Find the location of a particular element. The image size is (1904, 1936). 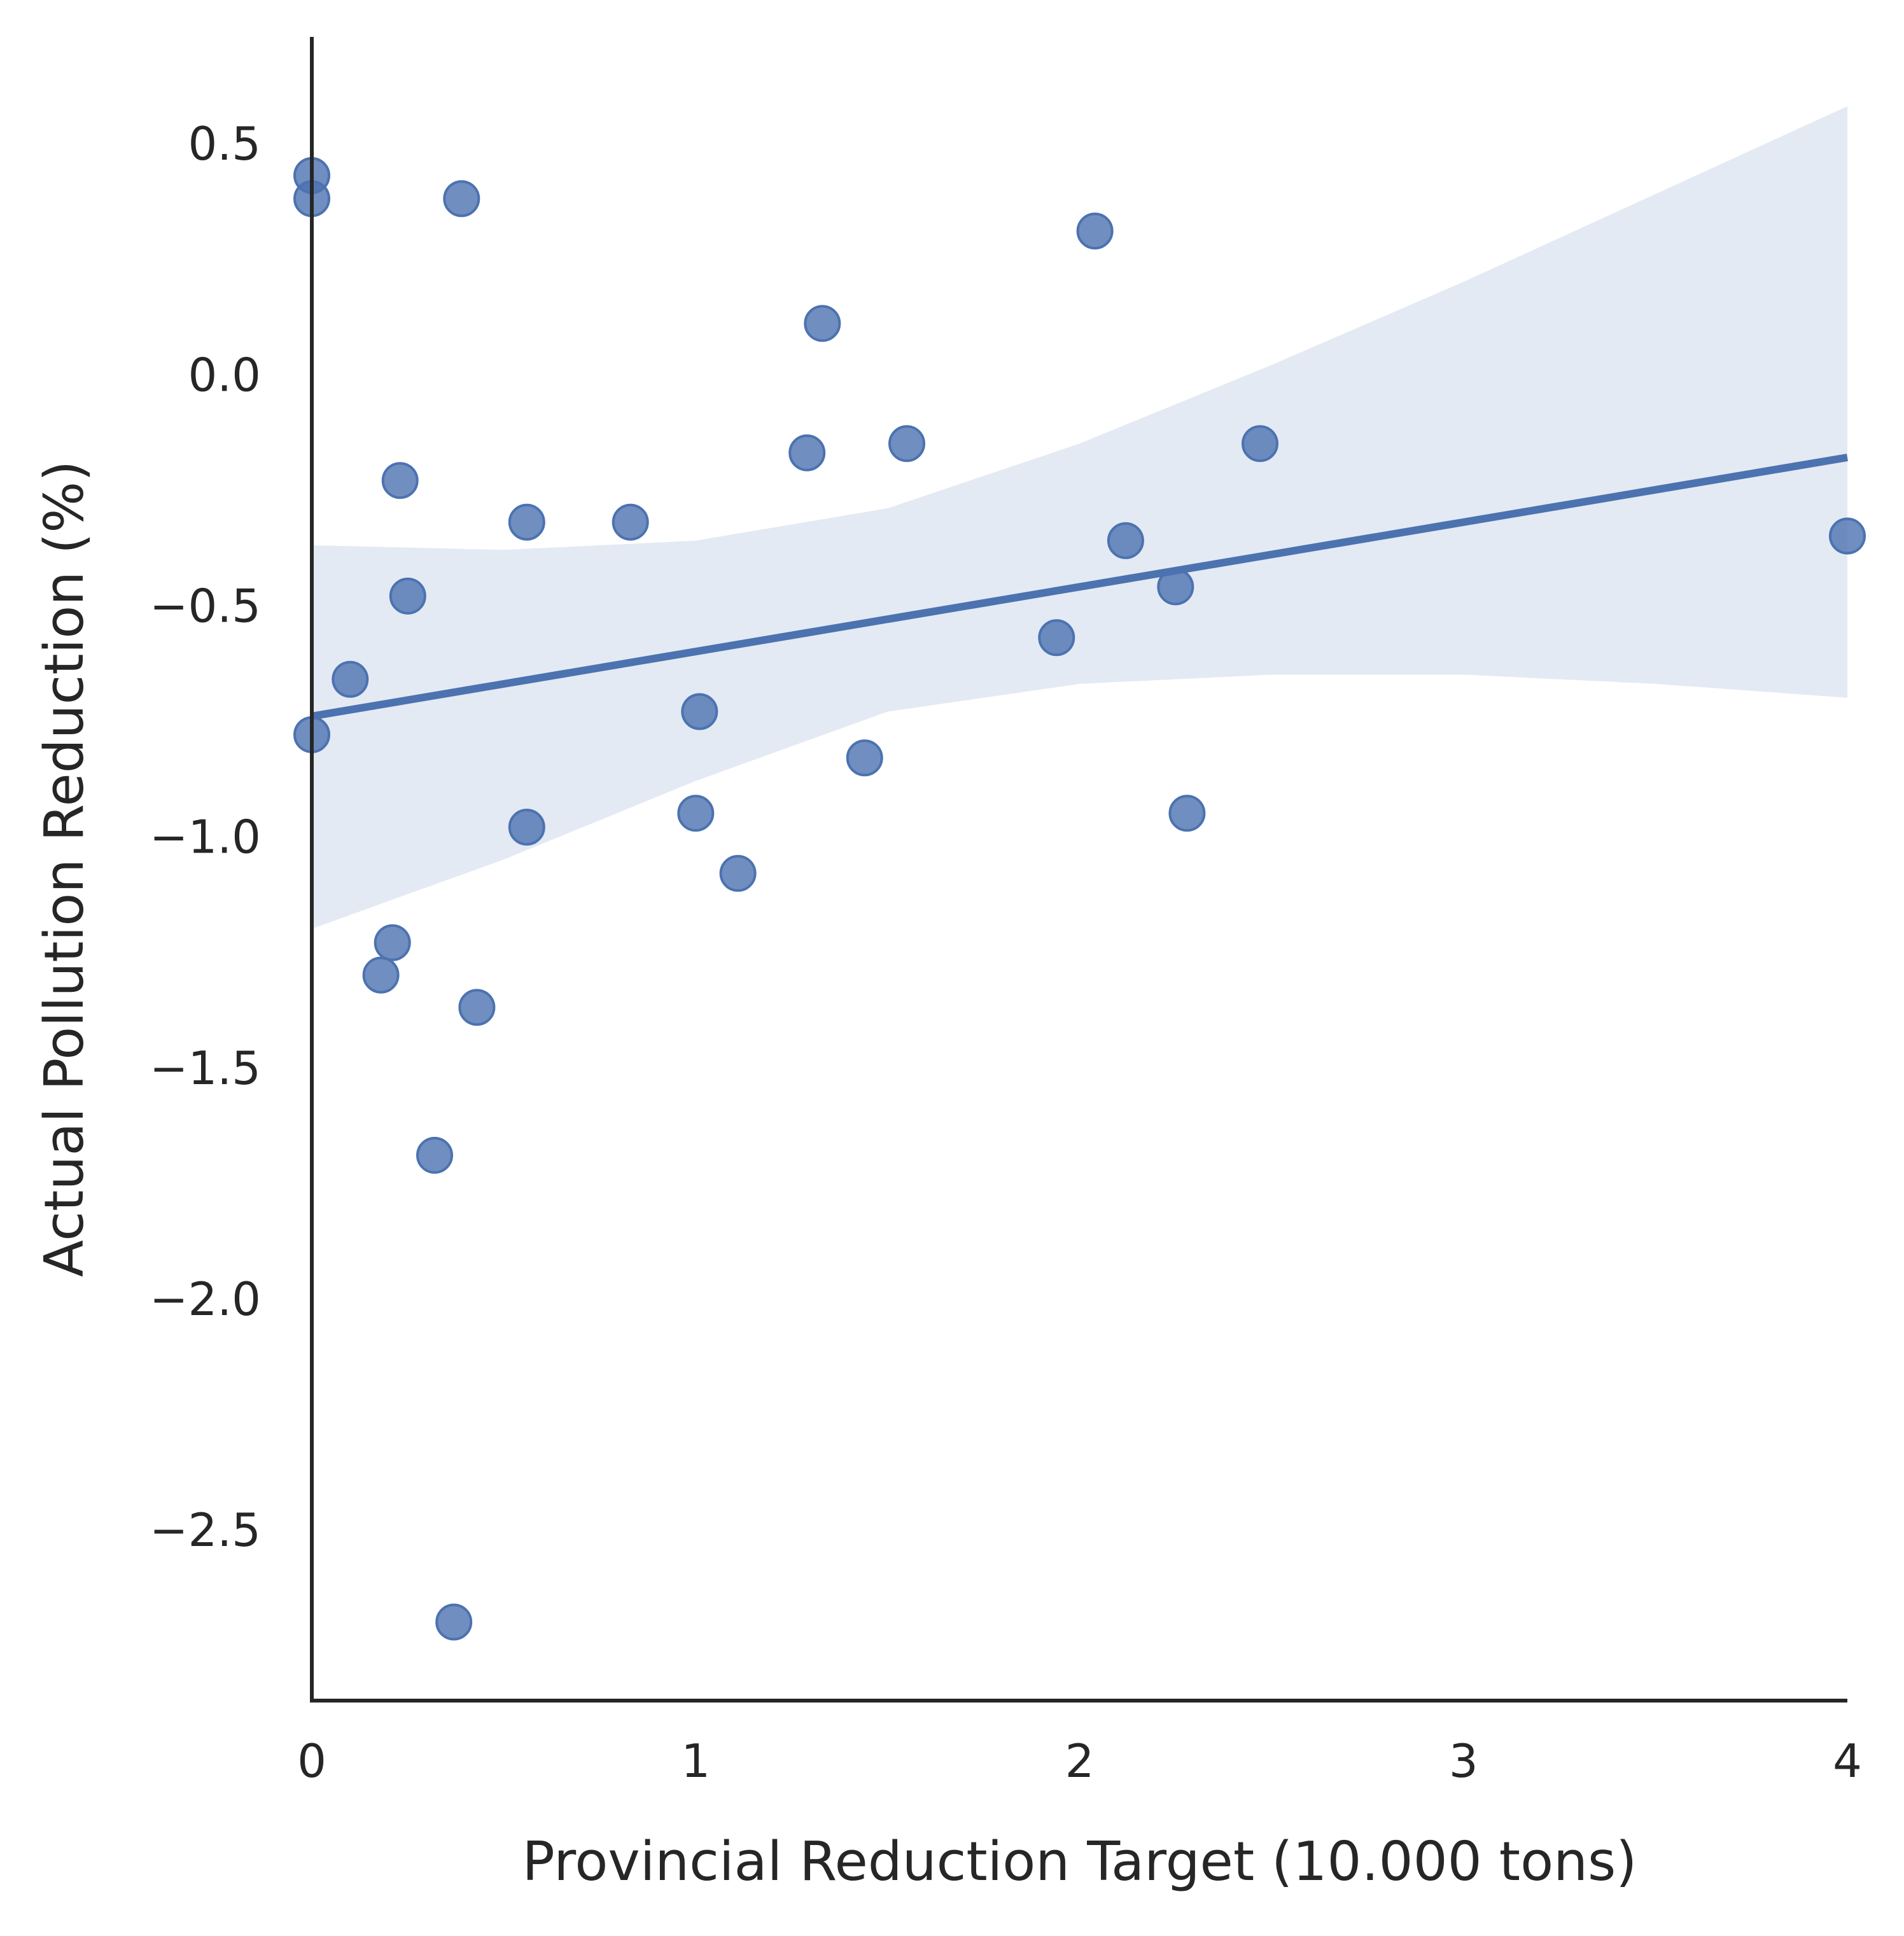

x-tick-label: 2 is located at coordinates (1080, 1761).